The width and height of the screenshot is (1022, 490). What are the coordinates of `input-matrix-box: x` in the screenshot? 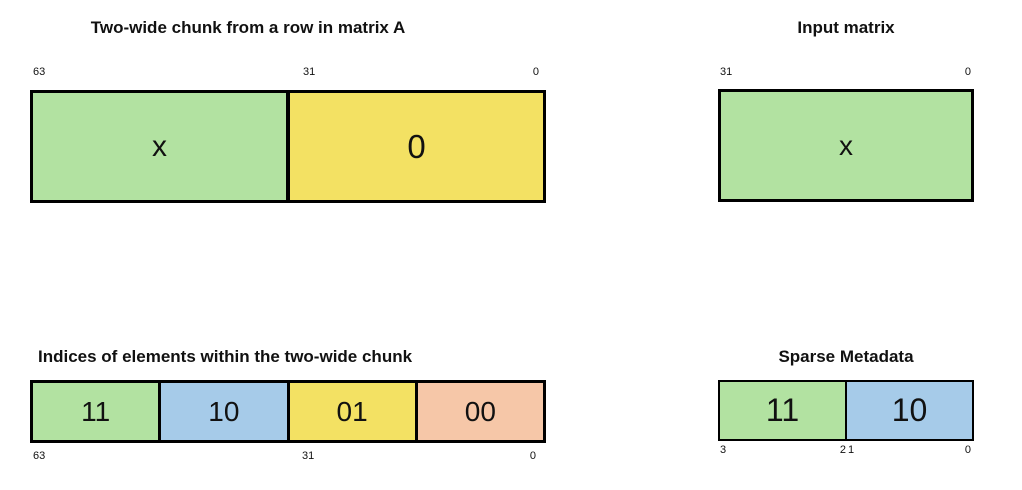 It's located at (846, 145).